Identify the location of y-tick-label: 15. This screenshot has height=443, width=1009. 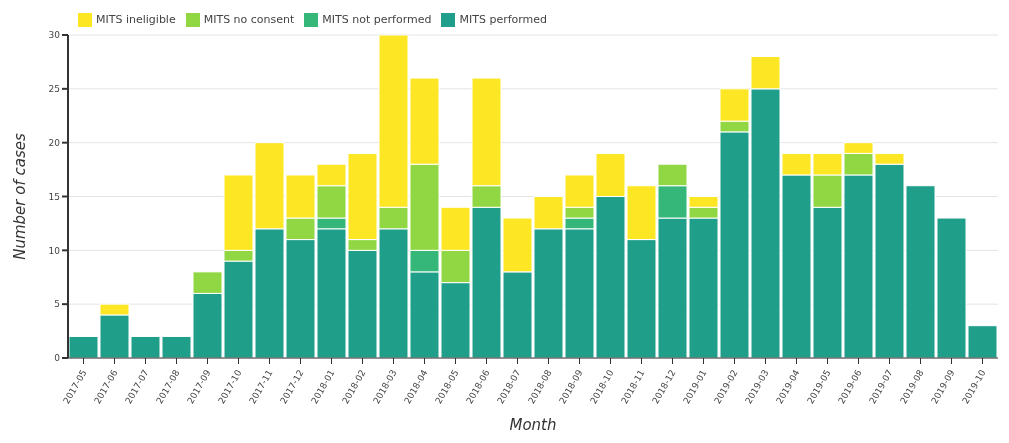
(54, 196).